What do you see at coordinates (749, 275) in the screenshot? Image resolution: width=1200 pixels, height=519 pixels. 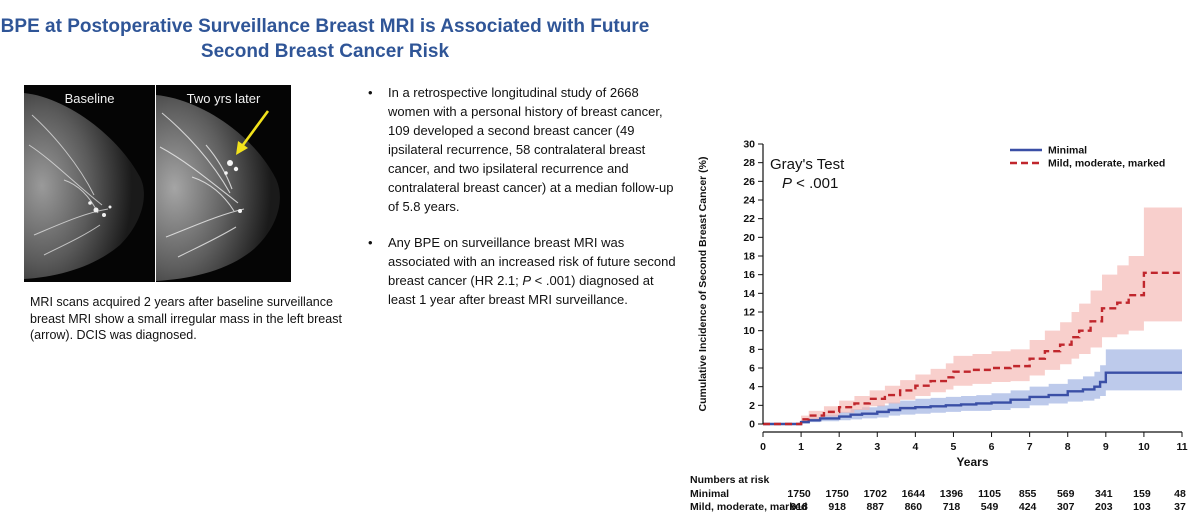 I see `y-tick-label: 16` at bounding box center [749, 275].